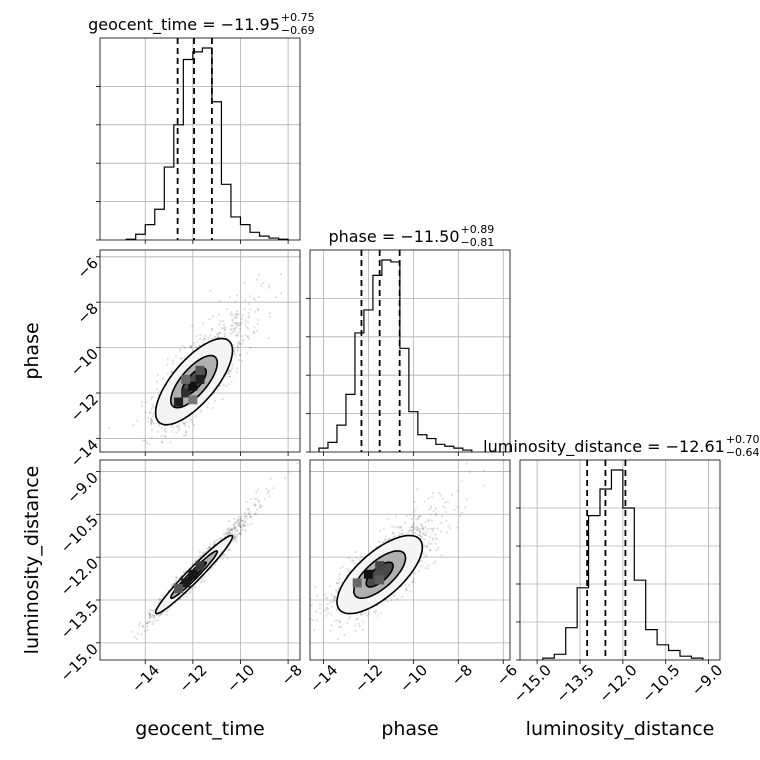 This screenshot has height=760, width=760. What do you see at coordinates (620, 729) in the screenshot?
I see `x-axis-label-luminosity_distance: luminosity_distance` at bounding box center [620, 729].